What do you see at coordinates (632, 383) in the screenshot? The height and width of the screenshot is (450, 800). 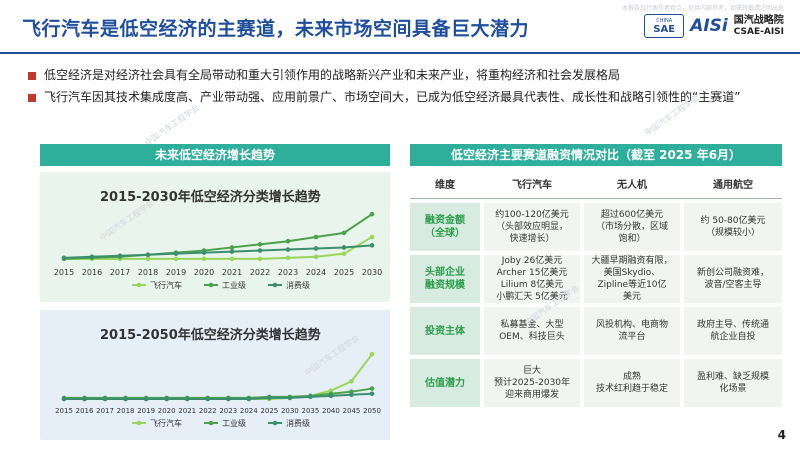 I see `table-cell: 成熟 技术红利趋于稳定` at bounding box center [632, 383].